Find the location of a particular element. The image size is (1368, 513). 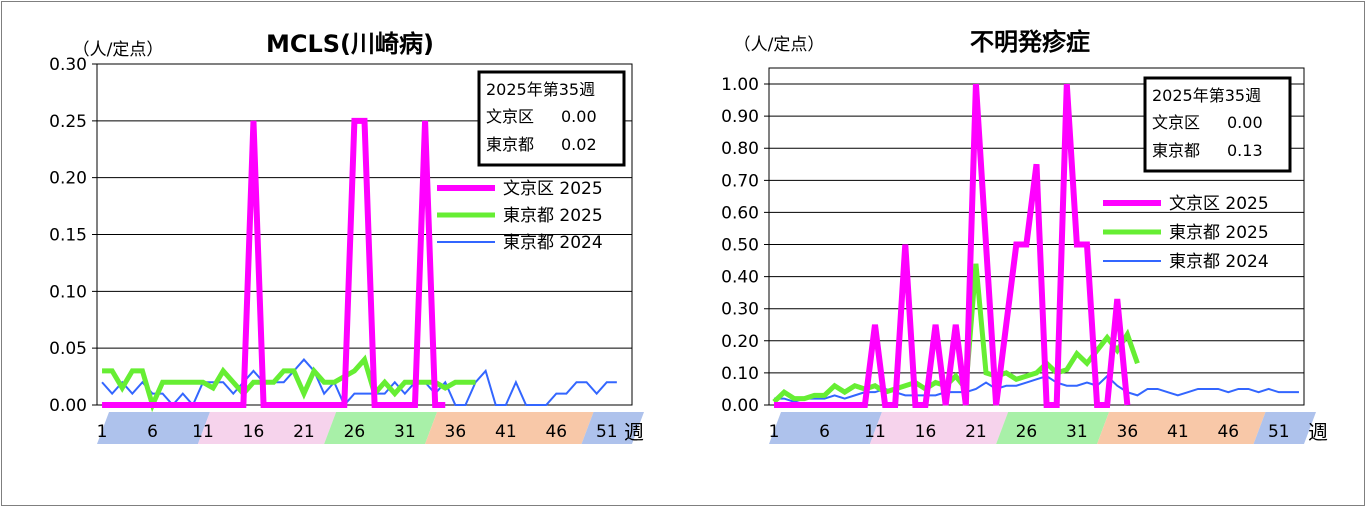

y-tick-label: 0.25 is located at coordinates (68, 122).